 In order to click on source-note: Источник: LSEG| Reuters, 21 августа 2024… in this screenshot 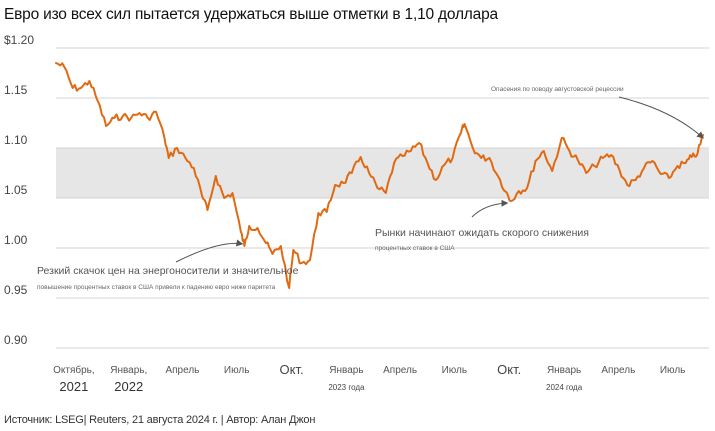, I will do `click(160, 420)`.